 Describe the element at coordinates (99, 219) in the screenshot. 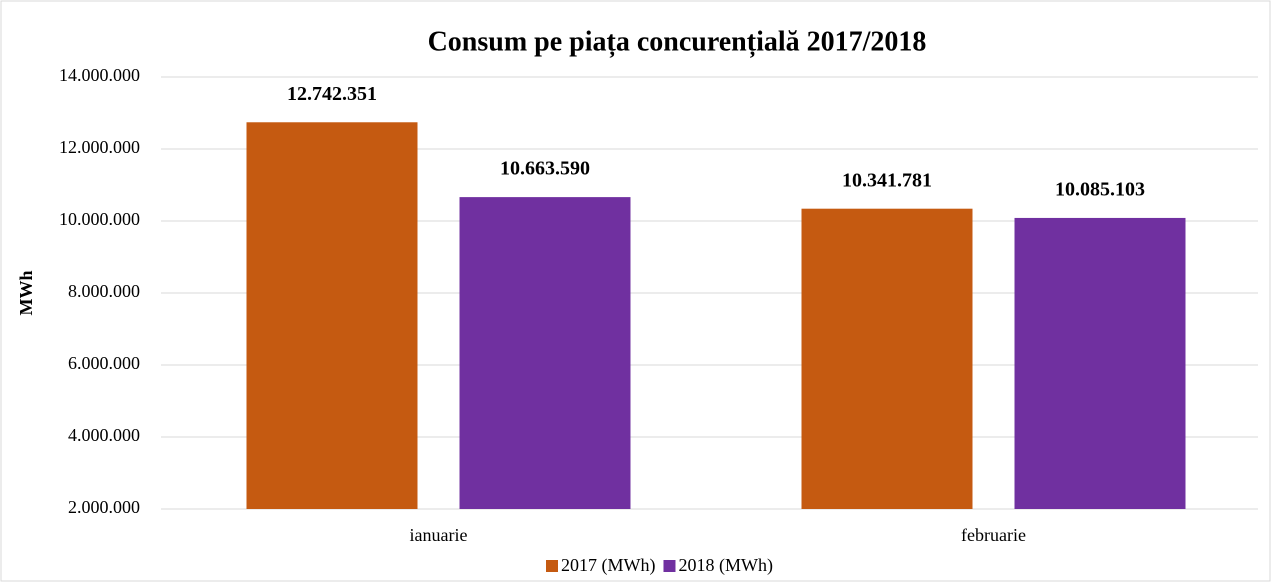

I see `y-tick-label: 10.000.000` at that location.